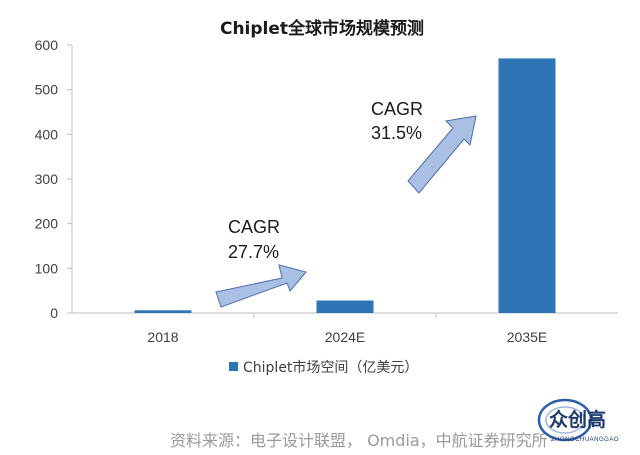 This screenshot has width=640, height=455. Describe the element at coordinates (162, 337) in the screenshot. I see `x-tick-label: 2018` at that location.